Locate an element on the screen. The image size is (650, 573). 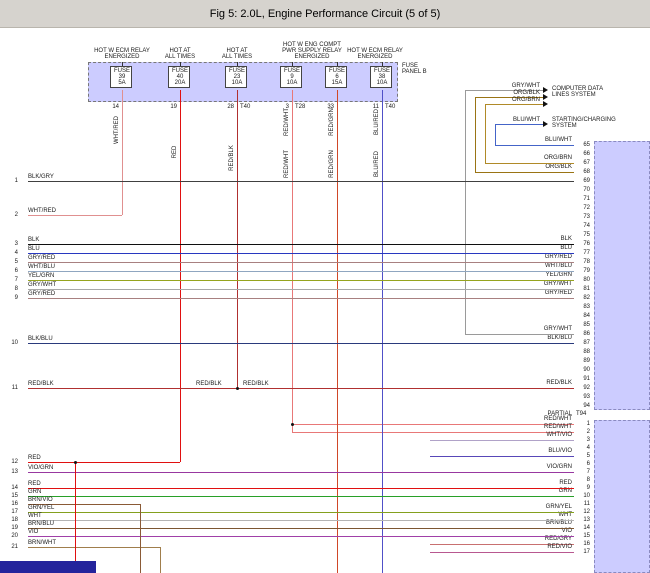
pin-number: 86 is located at coordinates (586, 334).